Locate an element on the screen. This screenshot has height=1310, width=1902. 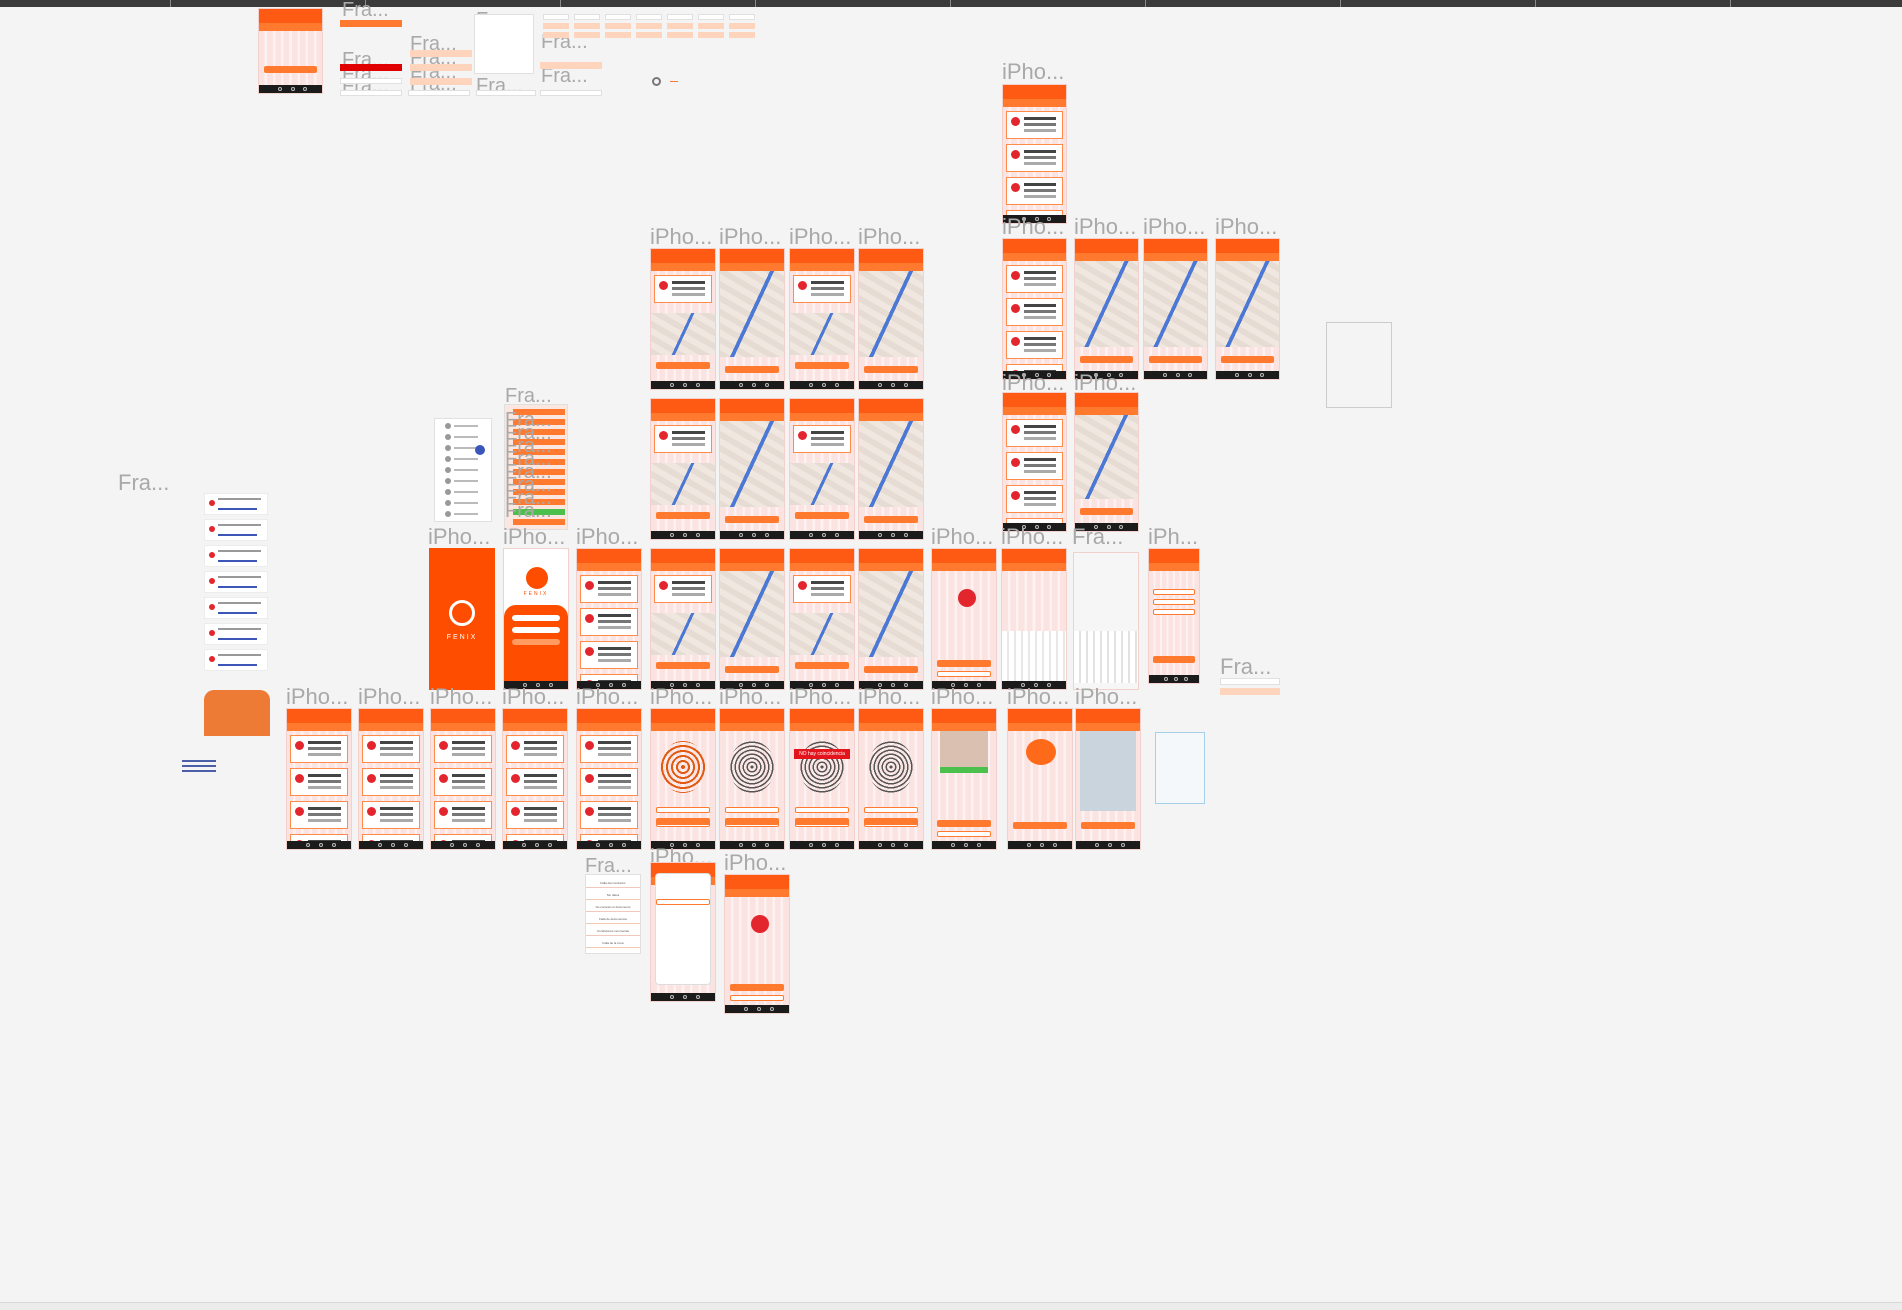
cancel-option: Falla del conductor is located at coordinates (613, 883).